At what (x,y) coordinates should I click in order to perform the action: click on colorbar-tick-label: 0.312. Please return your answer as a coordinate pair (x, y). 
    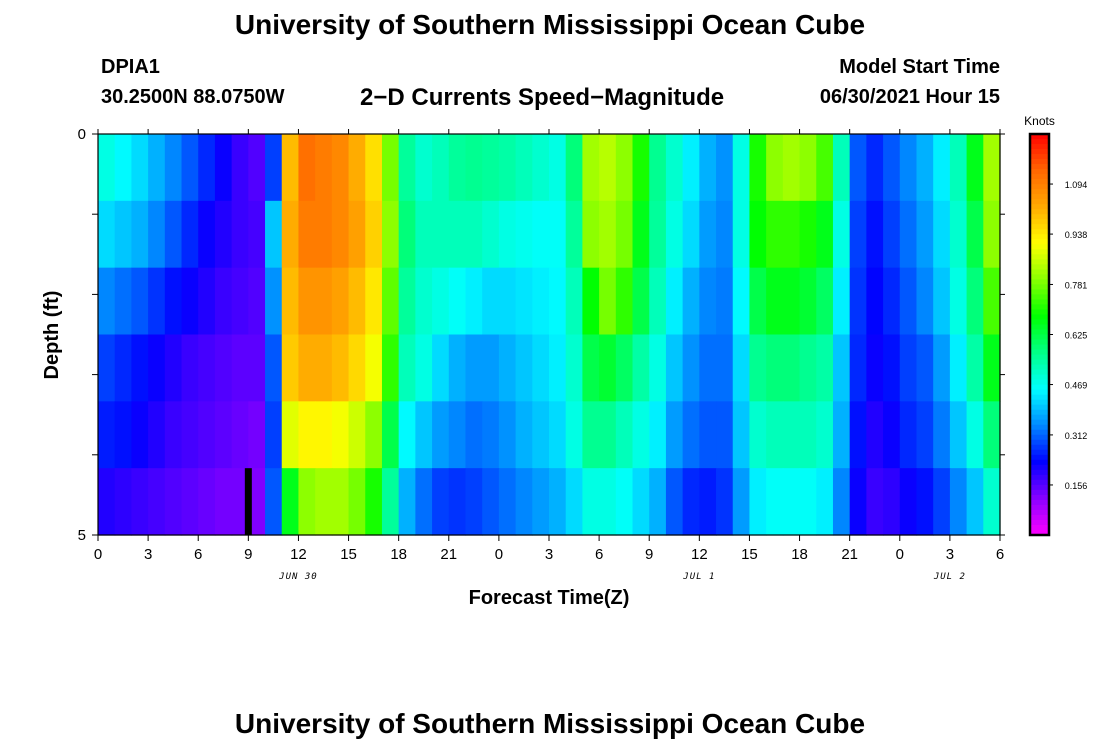
    Looking at the image, I should click on (1076, 436).